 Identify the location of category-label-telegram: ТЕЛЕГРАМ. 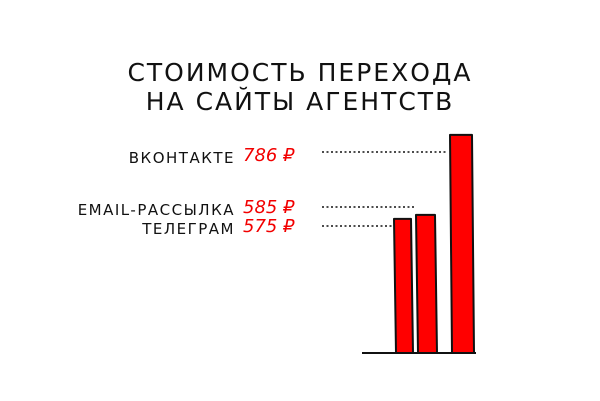
(188, 229).